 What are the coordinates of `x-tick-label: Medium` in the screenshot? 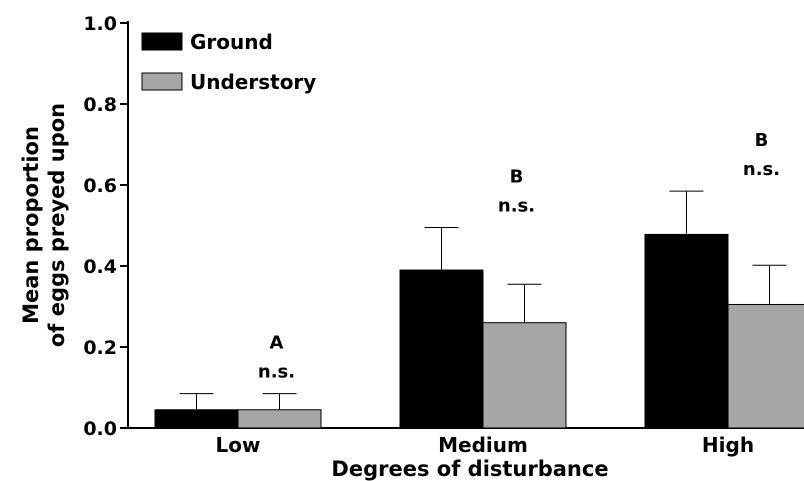 It's located at (483, 445).